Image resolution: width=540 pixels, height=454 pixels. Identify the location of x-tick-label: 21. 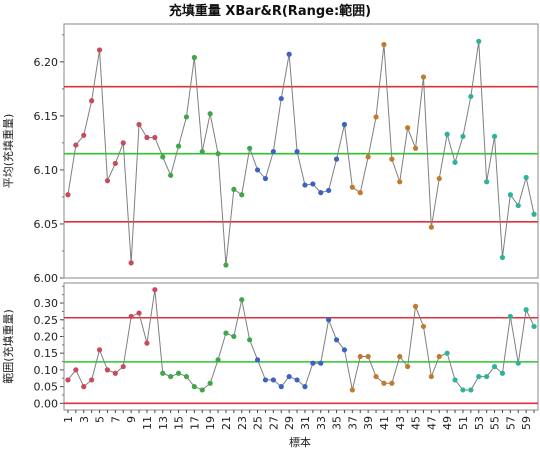
(226, 423).